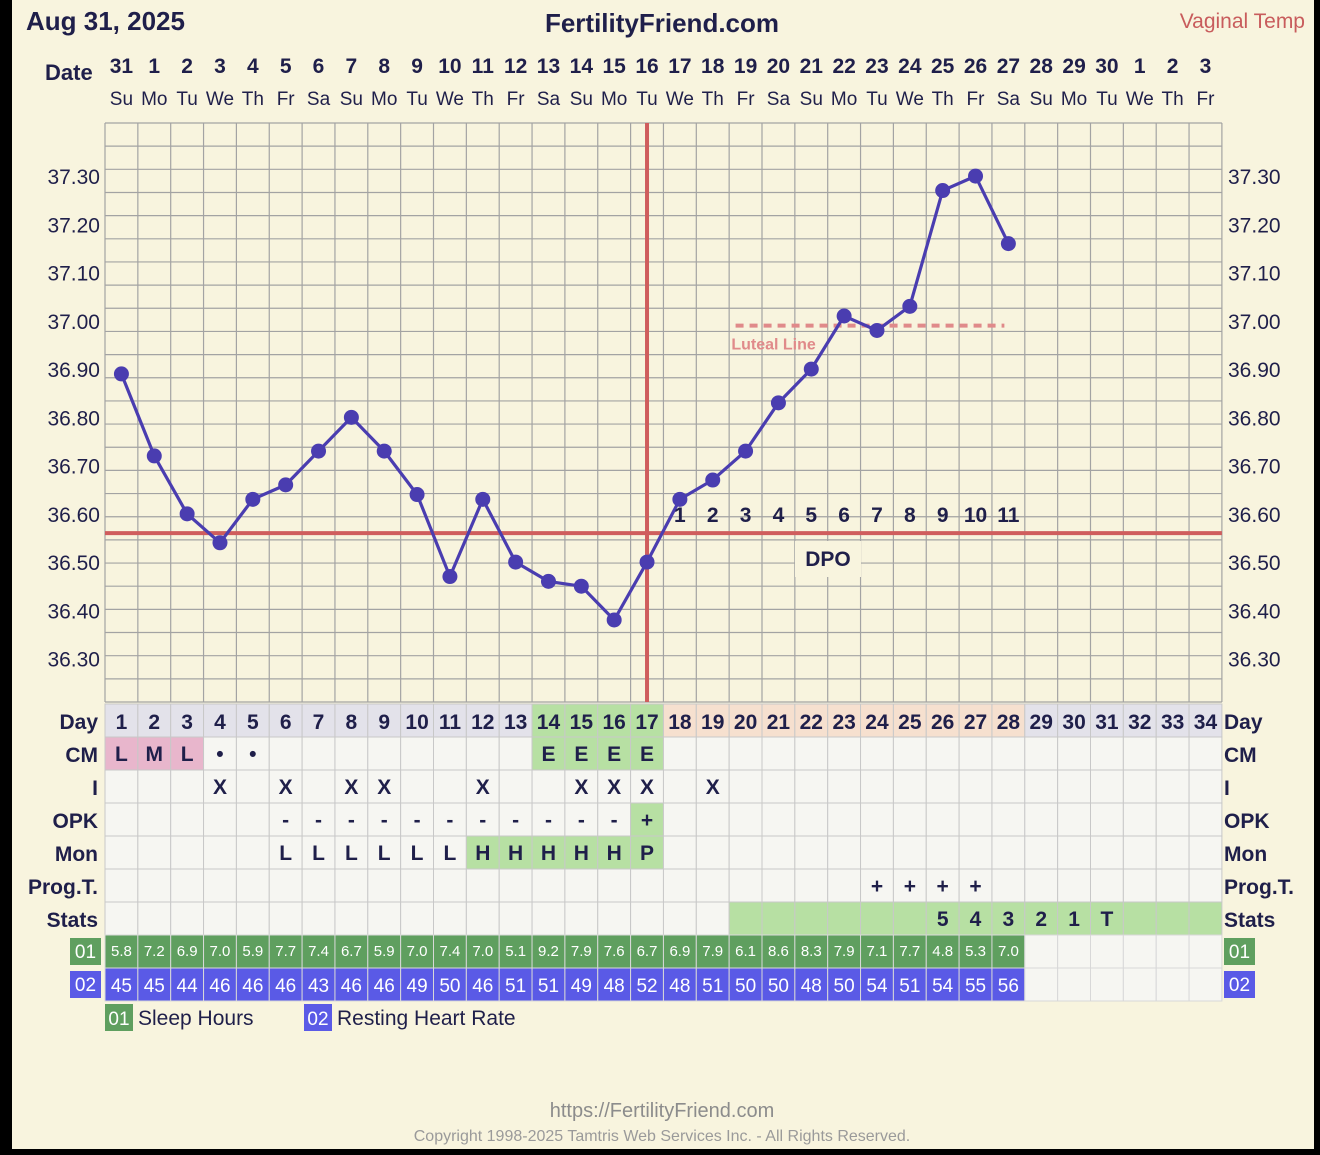 The height and width of the screenshot is (1155, 1320). Describe the element at coordinates (1009, 722) in the screenshot. I see `cycle-day-number: 28` at that location.